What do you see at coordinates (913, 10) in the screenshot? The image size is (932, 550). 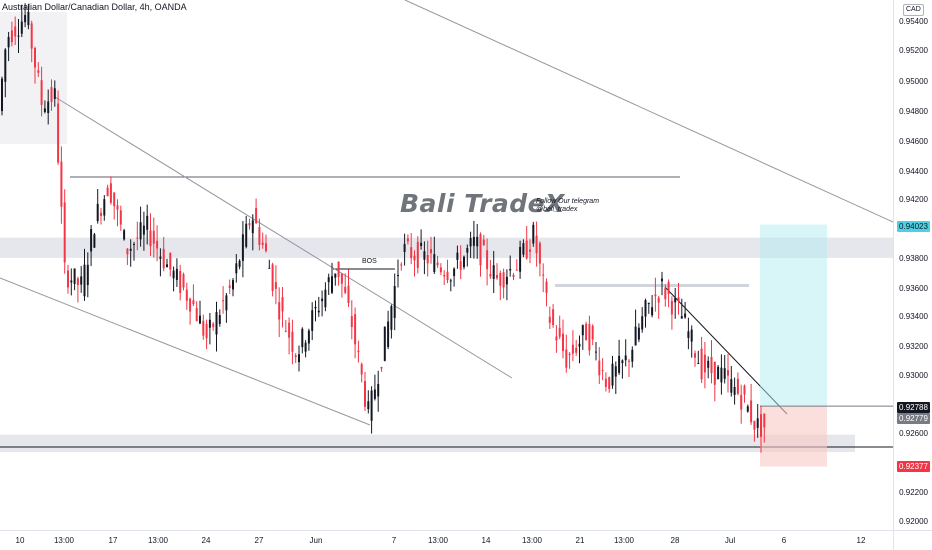 I see `currency-badge: CAD` at bounding box center [913, 10].